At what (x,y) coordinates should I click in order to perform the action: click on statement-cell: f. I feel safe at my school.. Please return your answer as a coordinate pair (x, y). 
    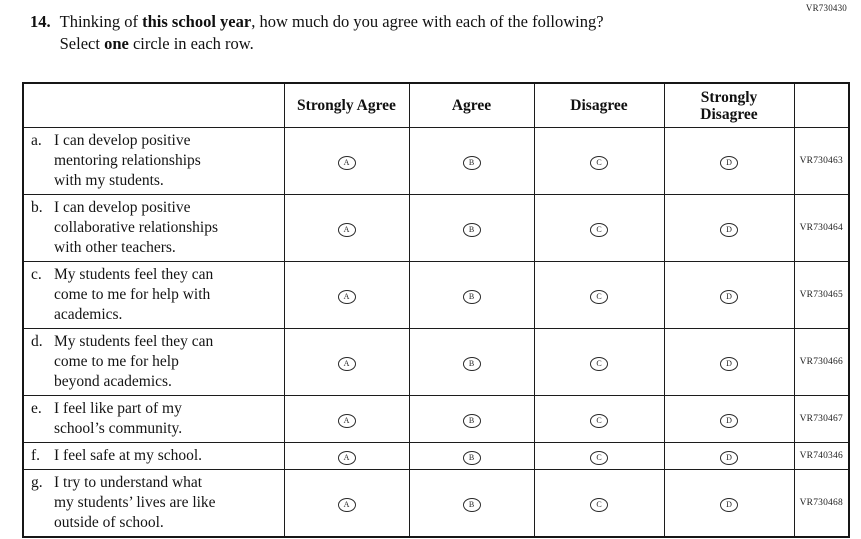
    Looking at the image, I should click on (153, 456).